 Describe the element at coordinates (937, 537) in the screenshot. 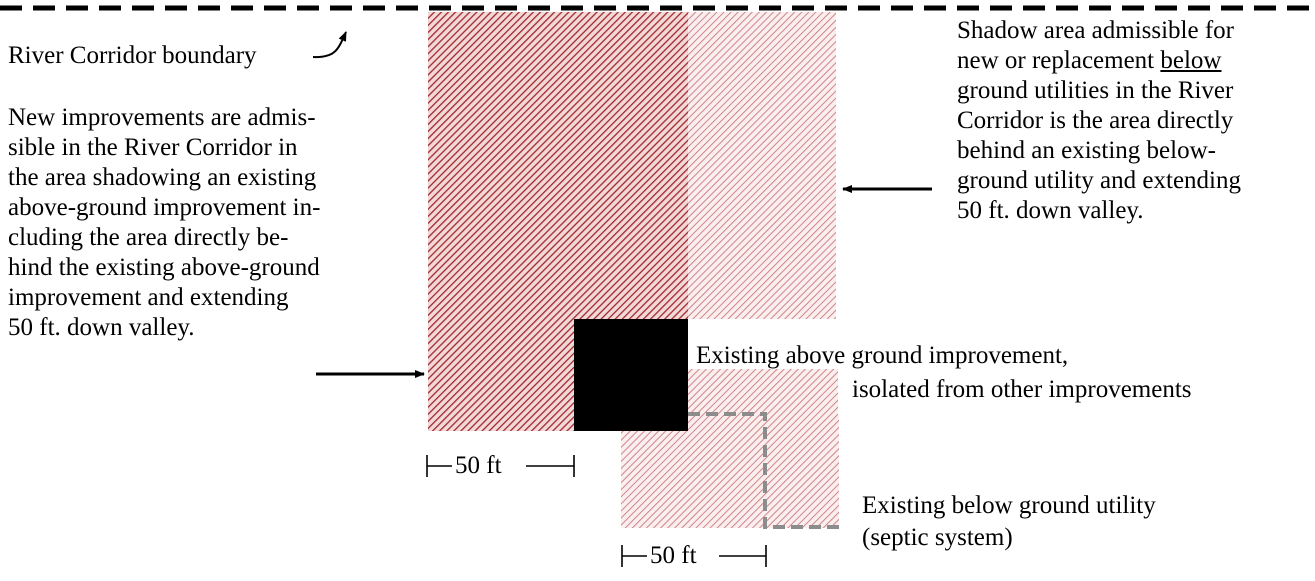

I see `utility-label-line2: (septic system)` at that location.